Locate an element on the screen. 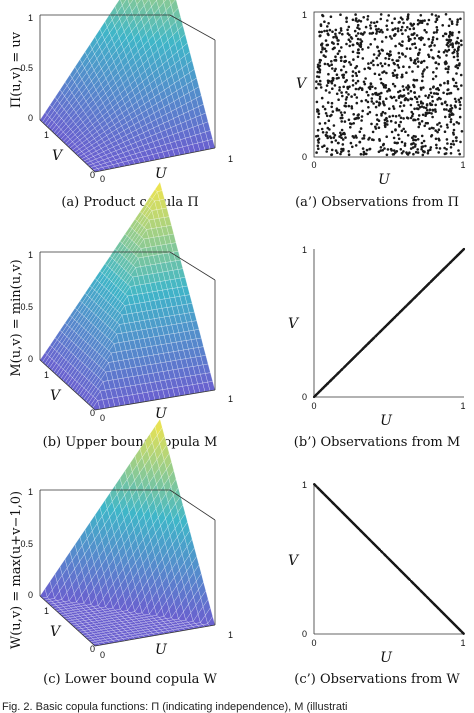 Image resolution: width=474 pixels, height=713 pixels. v-tick-0: 0 is located at coordinates (92, 649).